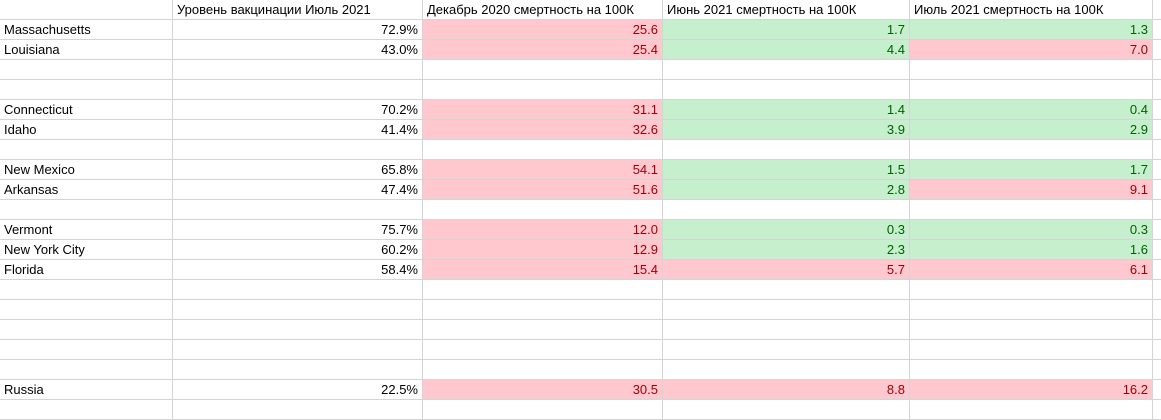 The height and width of the screenshot is (420, 1161). I want to click on vaccination-rate-cell: 75.7%, so click(298, 230).